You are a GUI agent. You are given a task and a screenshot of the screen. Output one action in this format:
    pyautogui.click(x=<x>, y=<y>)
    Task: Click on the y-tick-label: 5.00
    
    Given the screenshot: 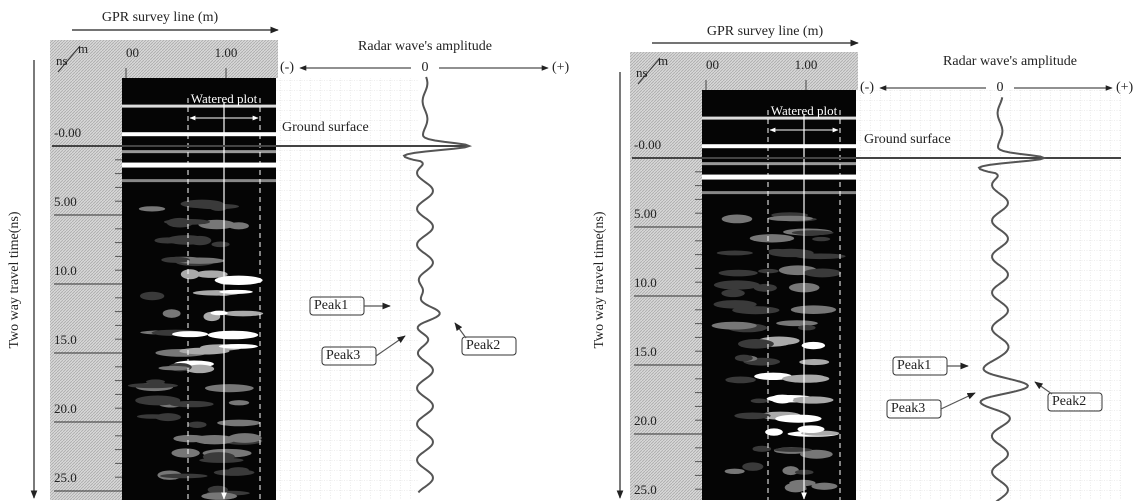 What is the action you would take?
    pyautogui.click(x=645, y=213)
    